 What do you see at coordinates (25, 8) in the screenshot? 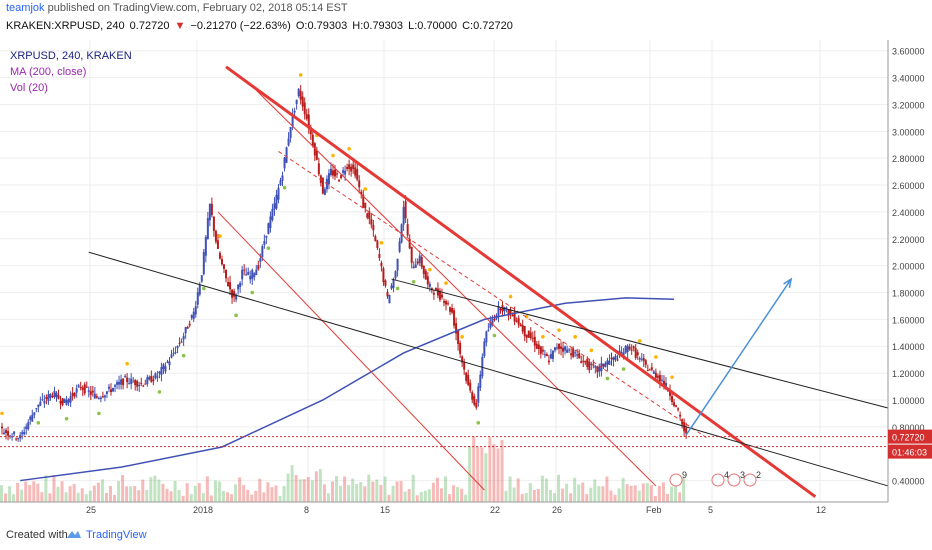
I see `author-link: teamjok` at bounding box center [25, 8].